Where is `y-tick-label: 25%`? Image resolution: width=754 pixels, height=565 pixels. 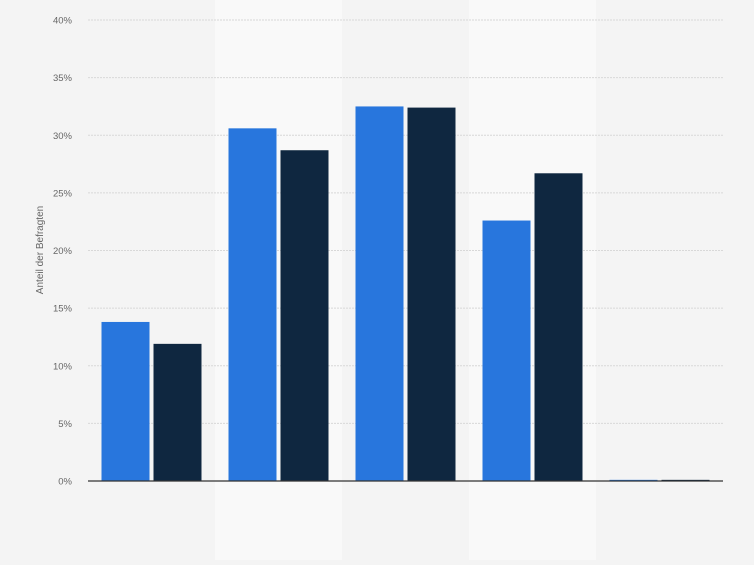 y-tick-label: 25% is located at coordinates (63, 193).